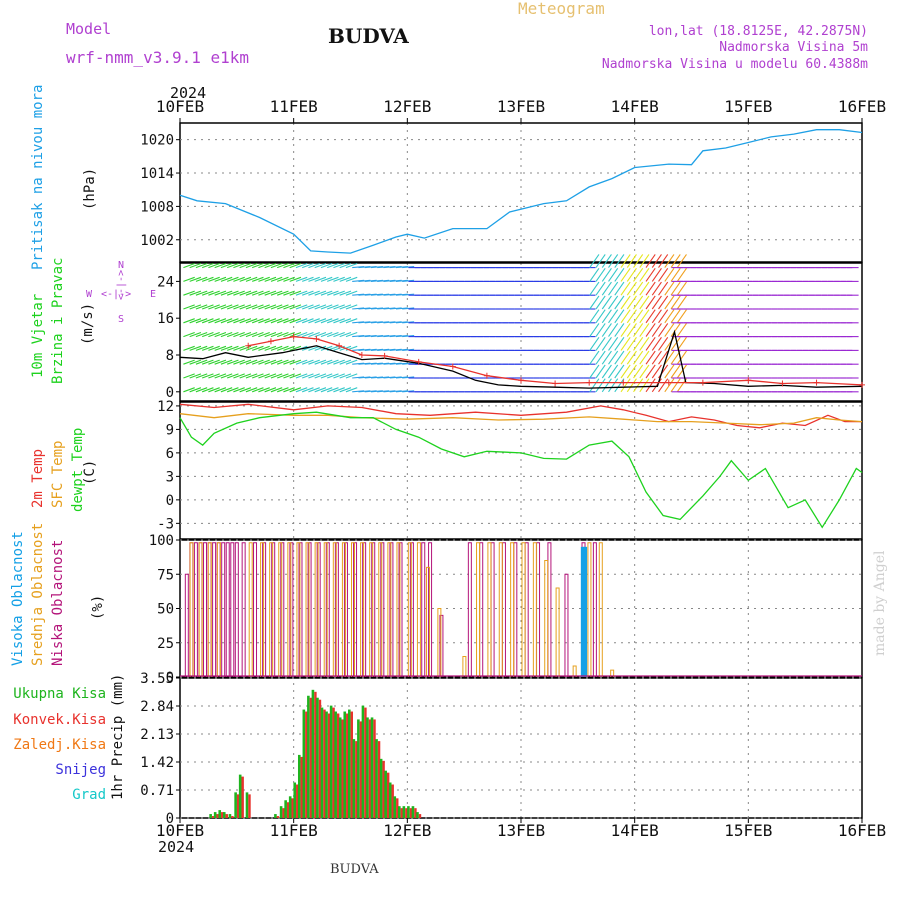  Describe the element at coordinates (521, 470) in the screenshot. I see `temperature-frame` at that location.